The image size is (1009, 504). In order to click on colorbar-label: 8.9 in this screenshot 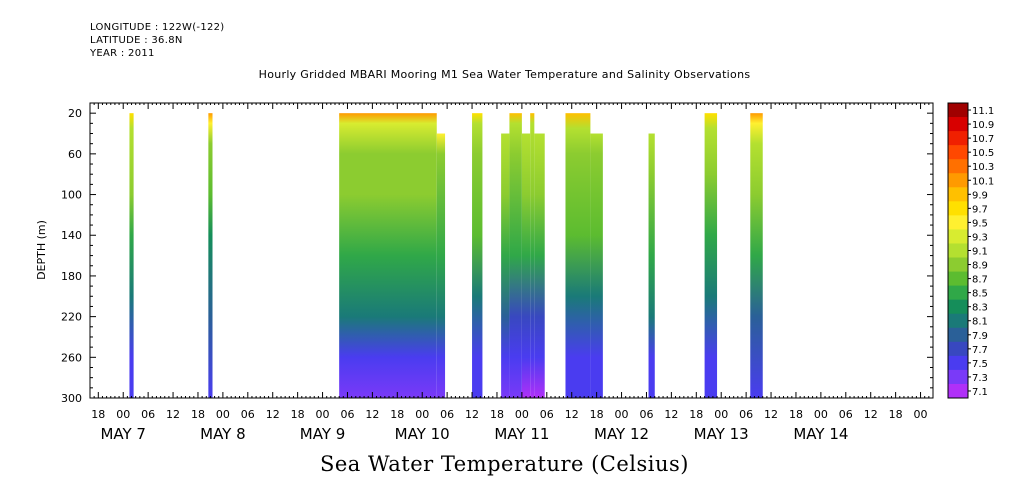, I will do `click(980, 266)`.